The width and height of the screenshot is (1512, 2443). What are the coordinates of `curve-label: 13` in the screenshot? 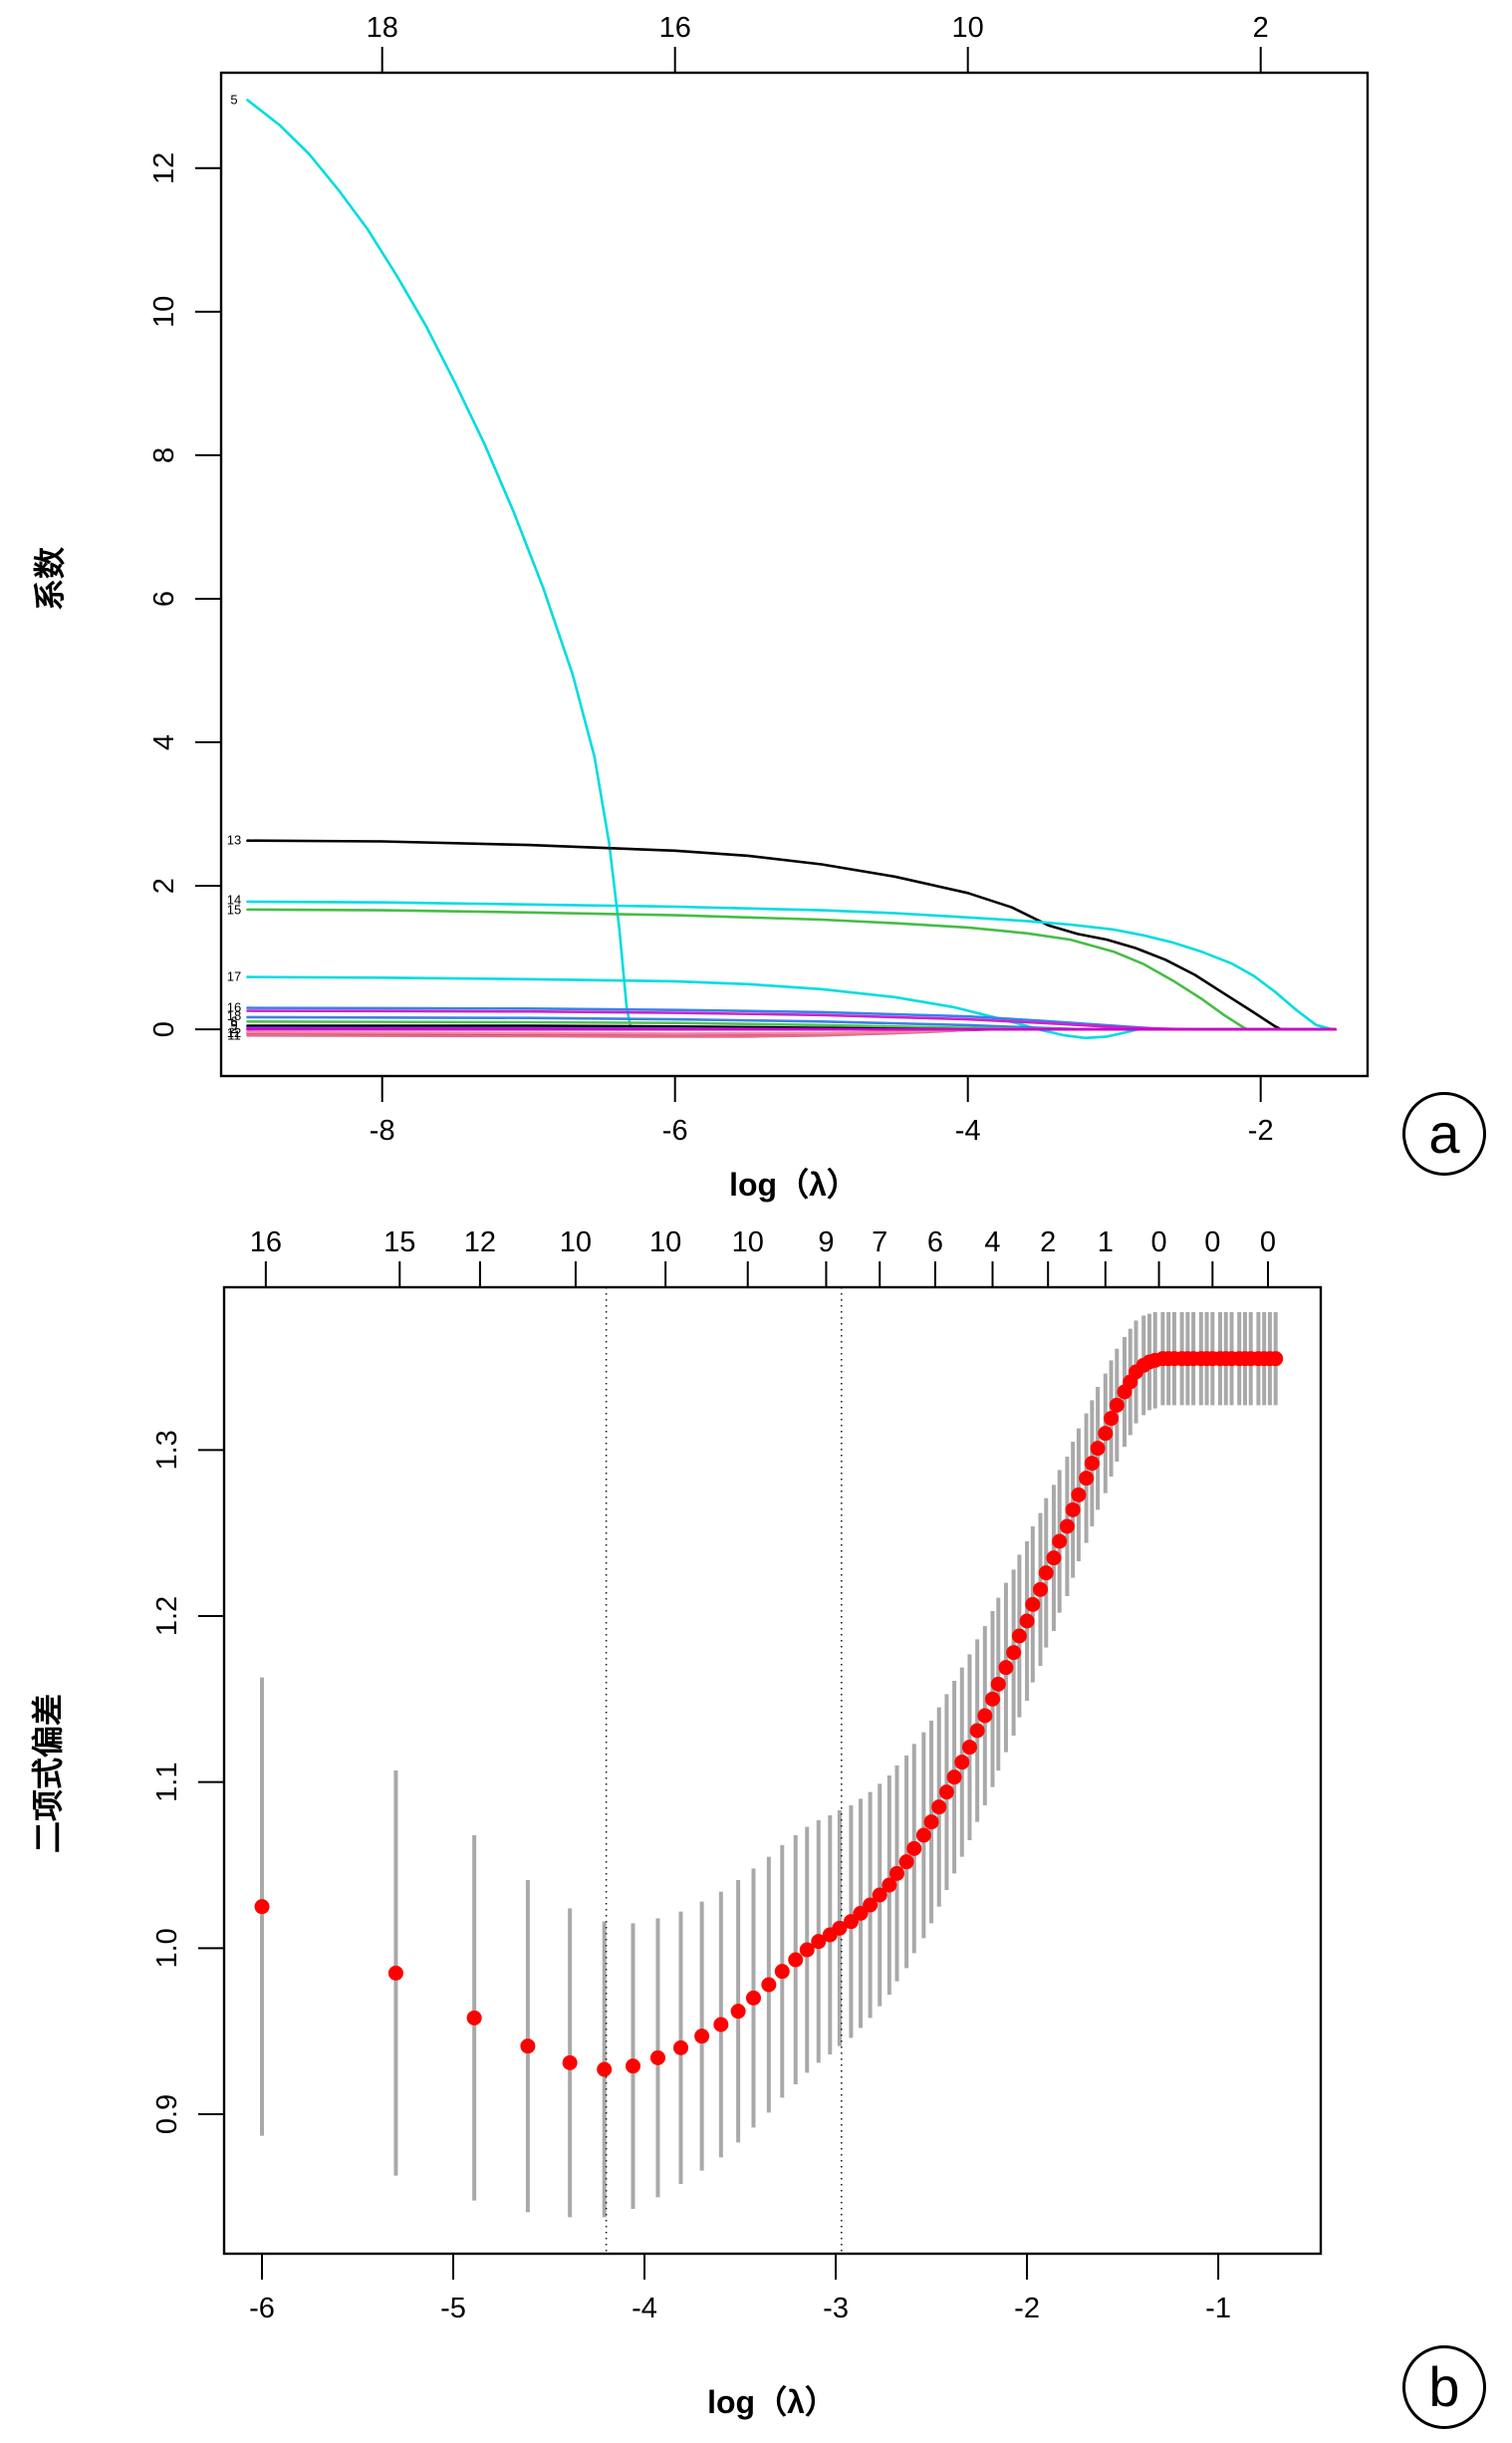 It's located at (234, 841).